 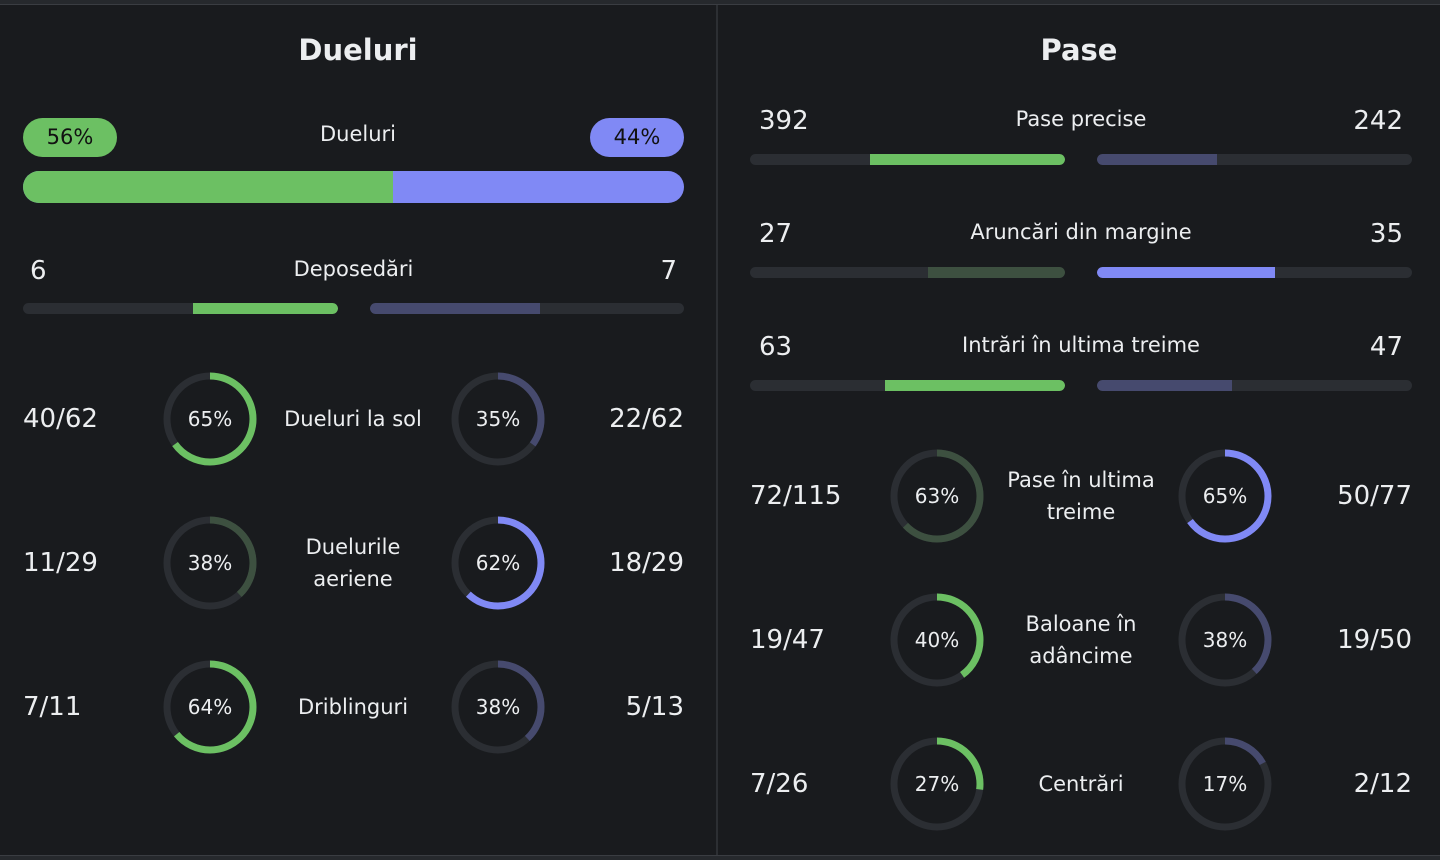 I want to click on ring-percent: 27%, so click(x=937, y=784).